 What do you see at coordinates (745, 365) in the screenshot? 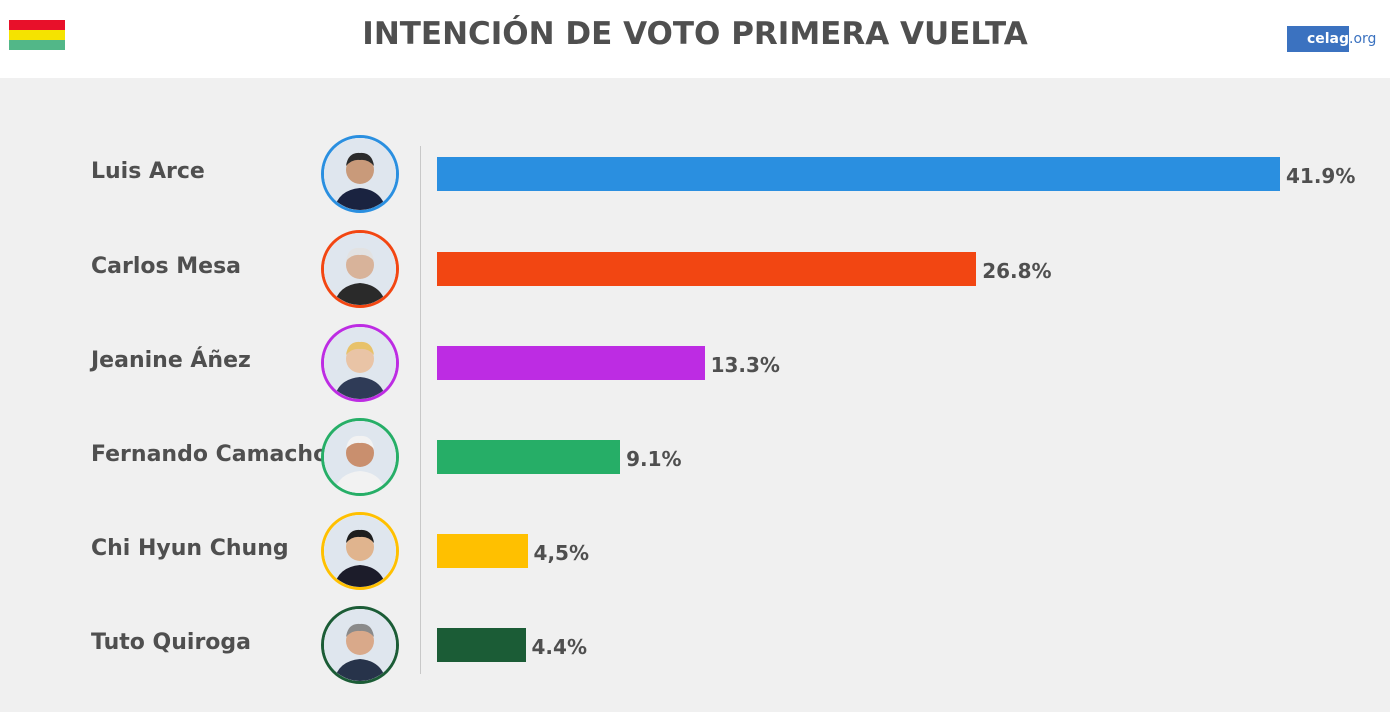
I see `data-label: 13.3%` at bounding box center [745, 365].